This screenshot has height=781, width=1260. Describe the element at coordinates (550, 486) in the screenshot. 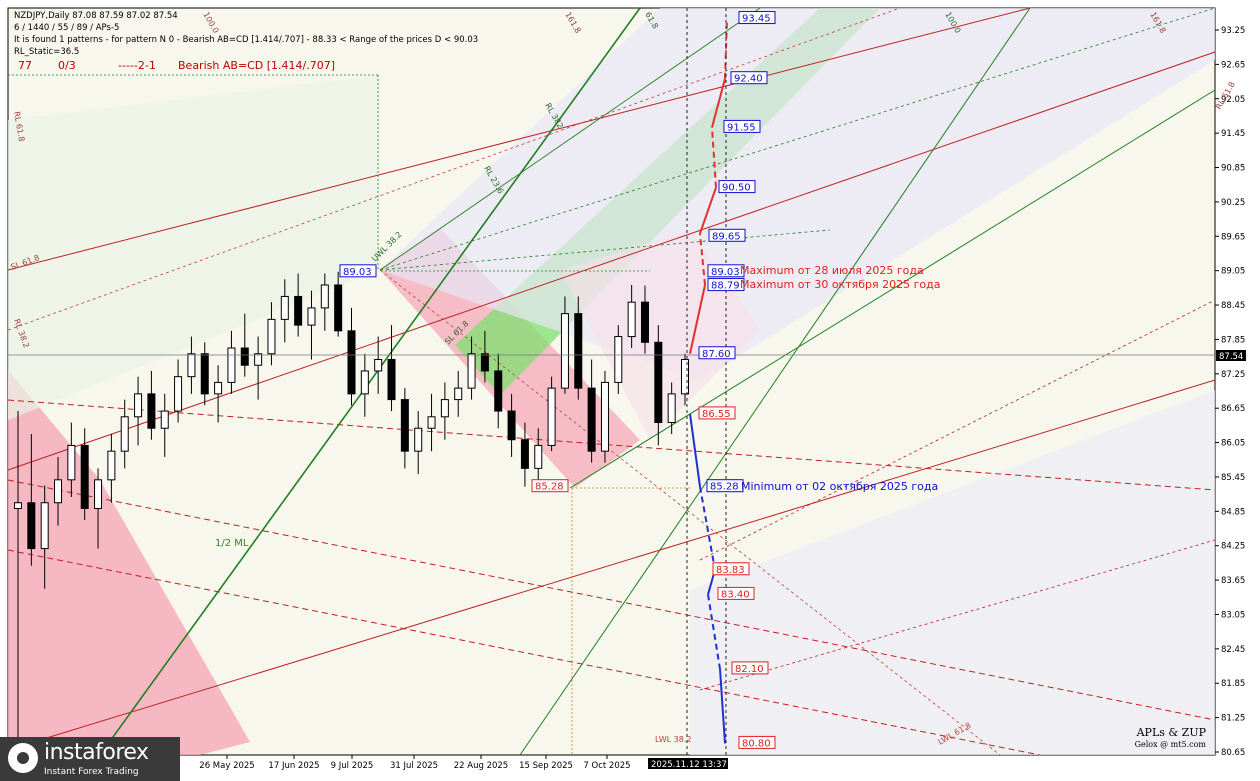

I see `level-85-28-left-box` at that location.